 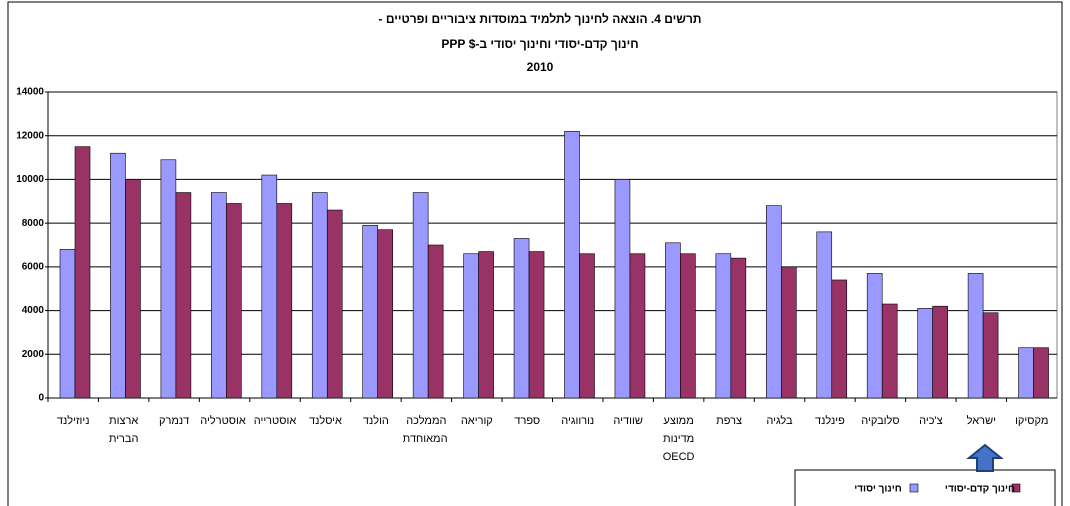 I want to click on x-tick-label: איסלנד, so click(x=325, y=421).